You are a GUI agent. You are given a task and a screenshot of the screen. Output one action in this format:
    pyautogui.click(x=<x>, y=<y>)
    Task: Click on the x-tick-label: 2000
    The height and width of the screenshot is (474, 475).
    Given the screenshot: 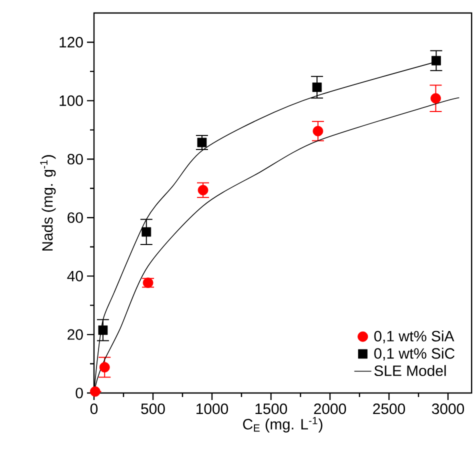 What is the action you would take?
    pyautogui.click(x=330, y=409)
    